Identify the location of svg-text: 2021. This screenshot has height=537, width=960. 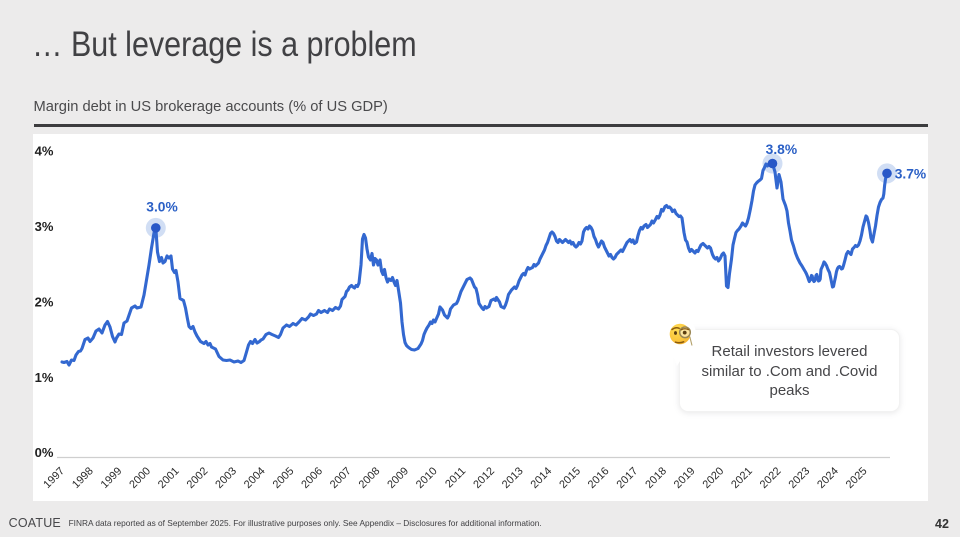
(742, 478).